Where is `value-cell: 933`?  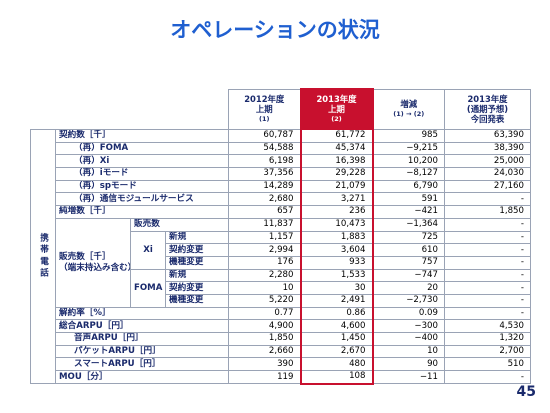
value-cell: 933 is located at coordinates (336, 262).